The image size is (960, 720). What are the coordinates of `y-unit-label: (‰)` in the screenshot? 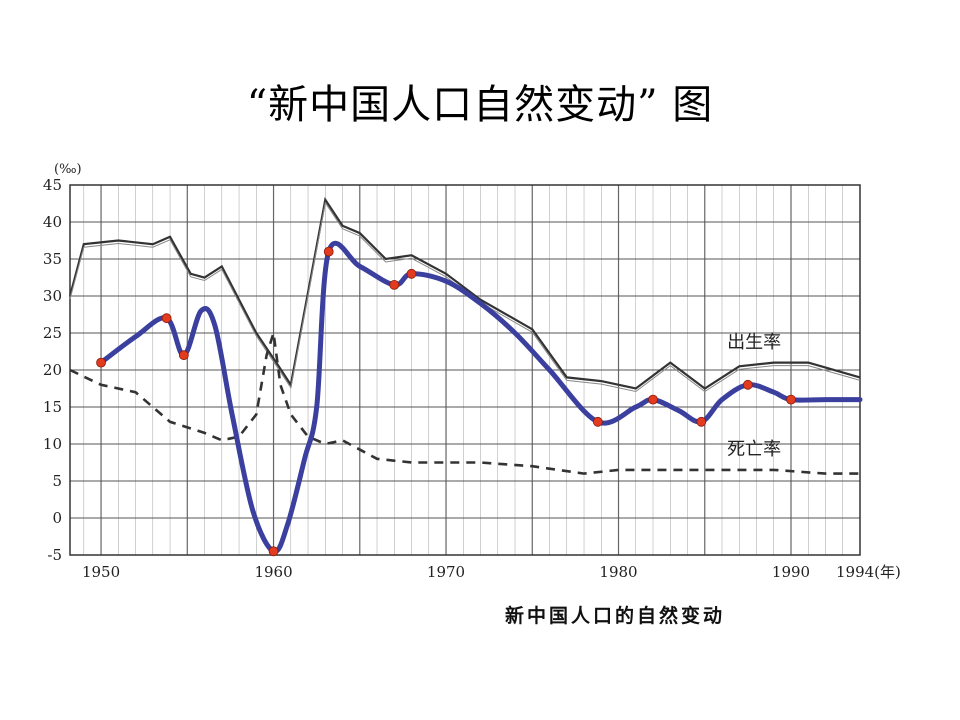 It's located at (68, 169).